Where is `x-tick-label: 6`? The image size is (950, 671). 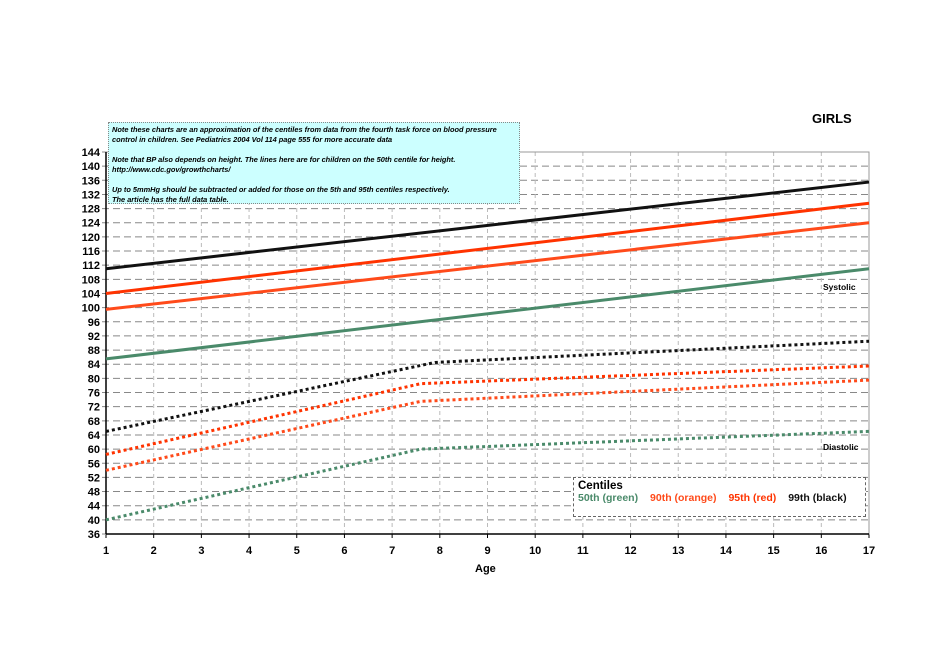 x-tick-label: 6 is located at coordinates (344, 551).